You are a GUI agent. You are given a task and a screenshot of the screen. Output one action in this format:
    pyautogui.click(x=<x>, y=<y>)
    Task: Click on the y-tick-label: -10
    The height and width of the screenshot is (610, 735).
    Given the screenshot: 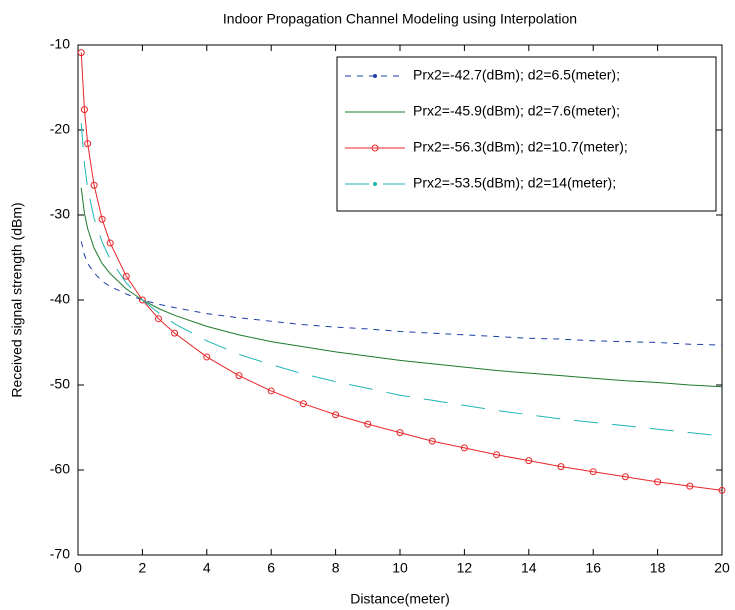 What is the action you would take?
    pyautogui.click(x=60, y=44)
    